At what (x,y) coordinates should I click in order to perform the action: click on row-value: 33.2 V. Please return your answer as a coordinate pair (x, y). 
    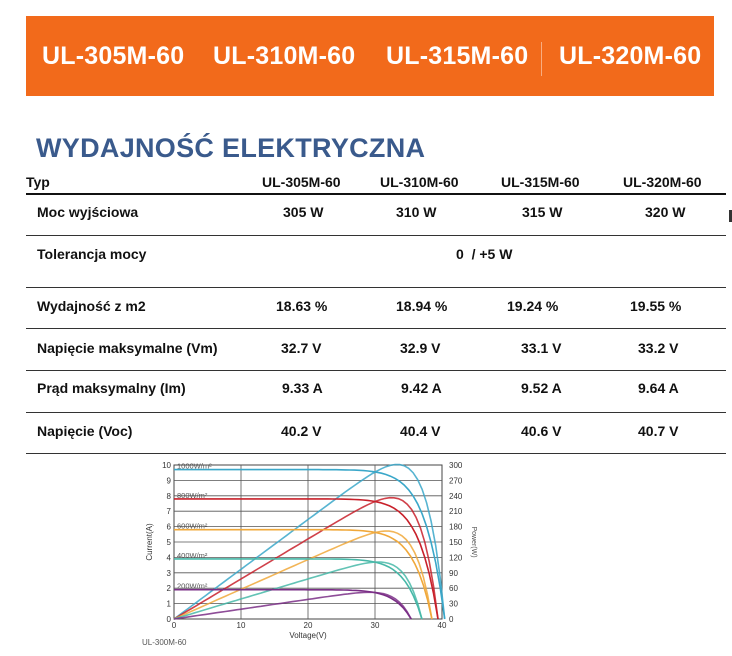
    Looking at the image, I should click on (658, 348).